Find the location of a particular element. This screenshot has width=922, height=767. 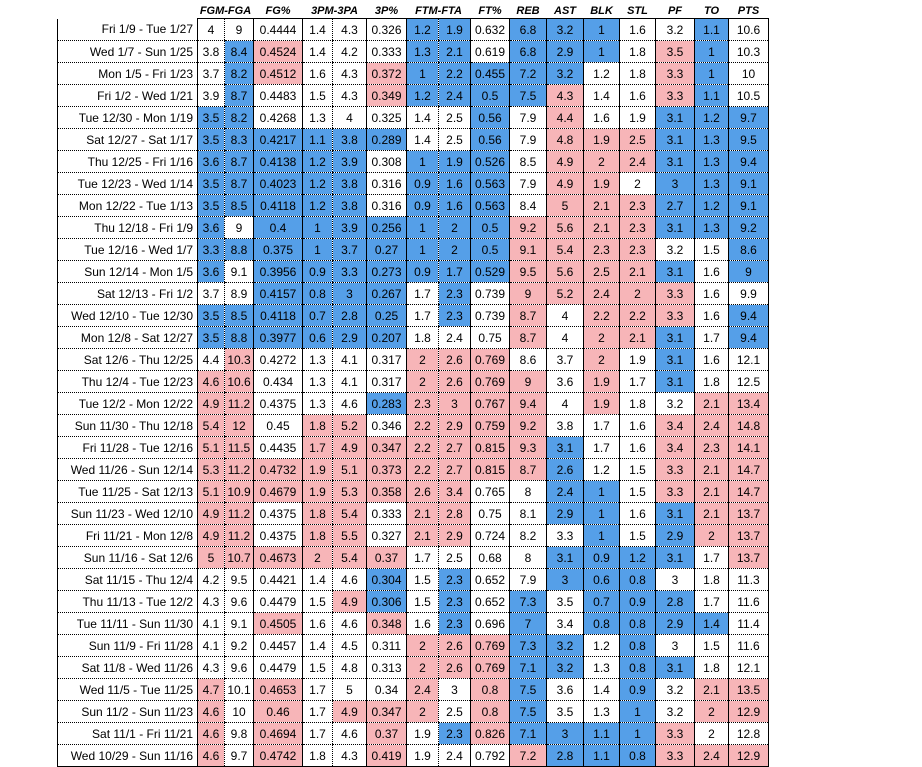

stat-cell: 12.8 is located at coordinates (748, 733).